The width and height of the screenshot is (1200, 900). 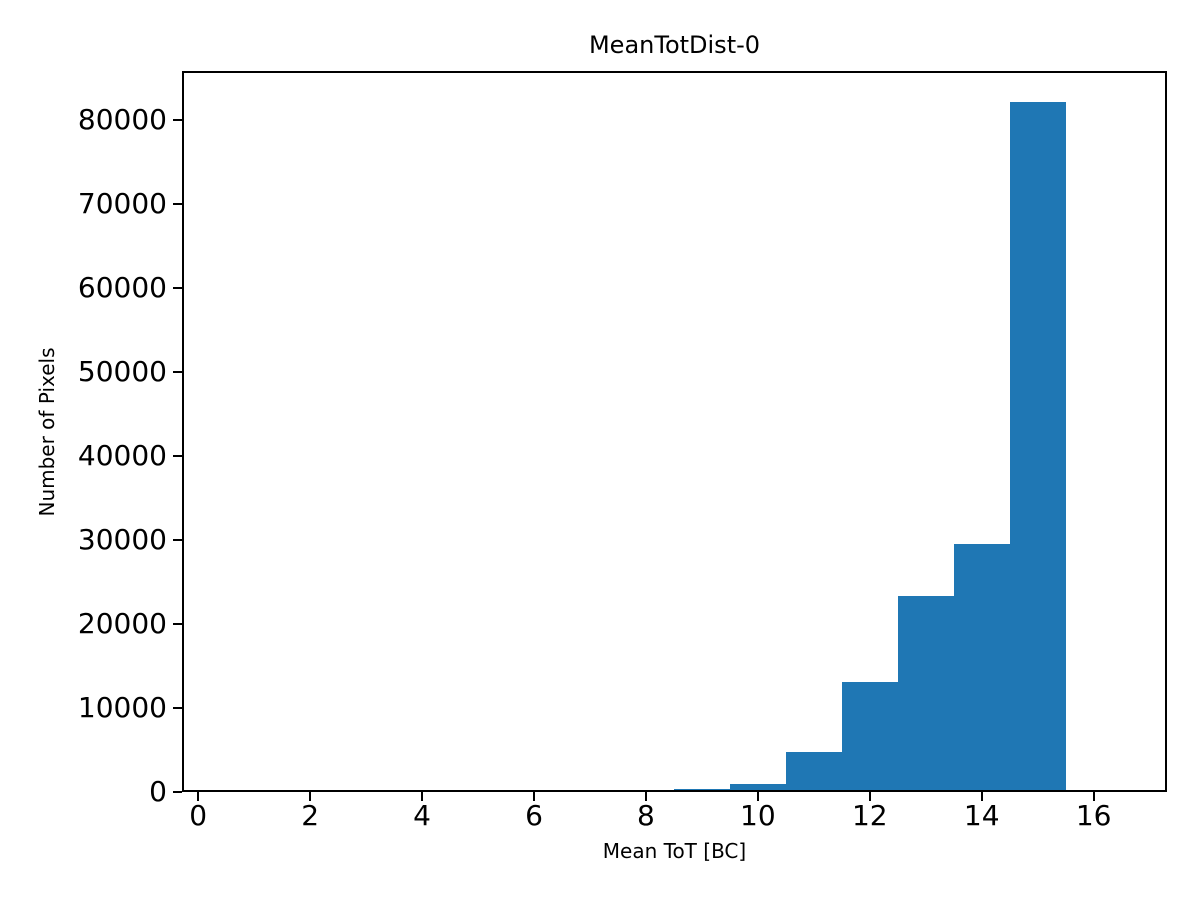 What do you see at coordinates (869, 815) in the screenshot?
I see `x-tick-label: 12` at bounding box center [869, 815].